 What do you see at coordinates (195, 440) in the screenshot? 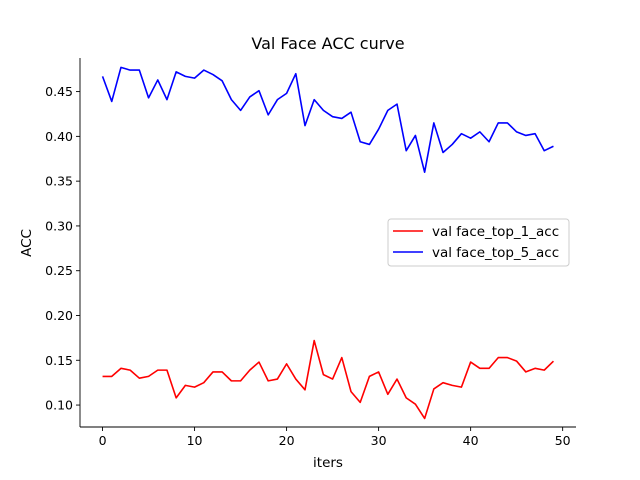
I see `x-tick-label: 10` at bounding box center [195, 440].